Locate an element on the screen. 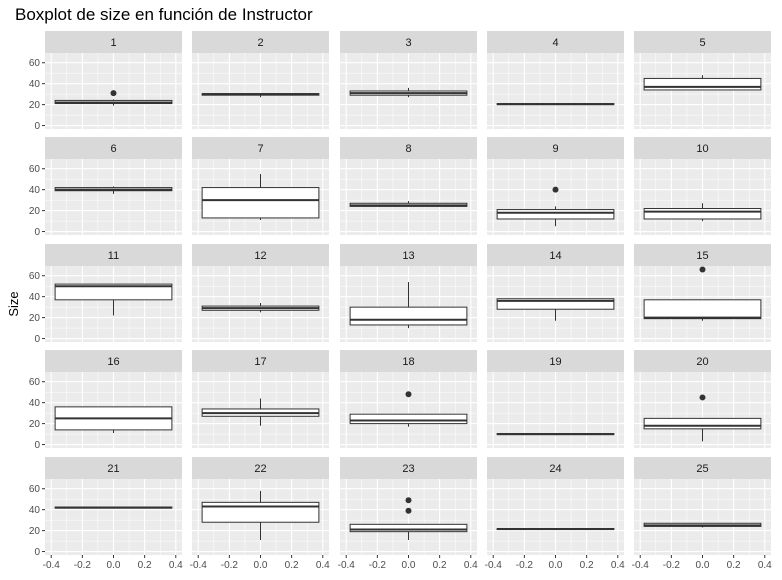  facet-strip-label: 18 is located at coordinates (408, 362).